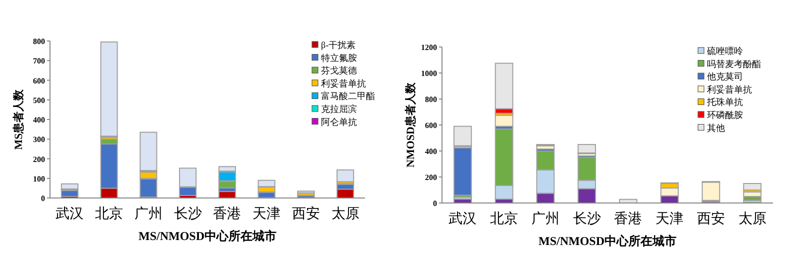 The image size is (800, 264). I want to click on y-axis-title: NMOSD患者人数, so click(410, 125).